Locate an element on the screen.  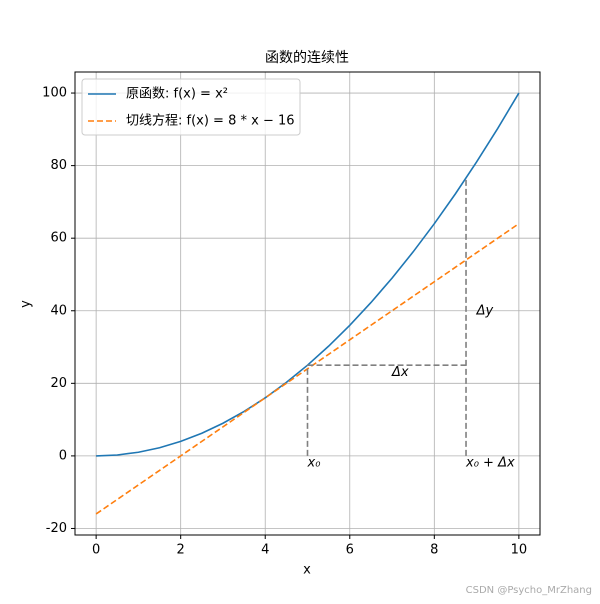
x-tick-label: 2 is located at coordinates (181, 550).